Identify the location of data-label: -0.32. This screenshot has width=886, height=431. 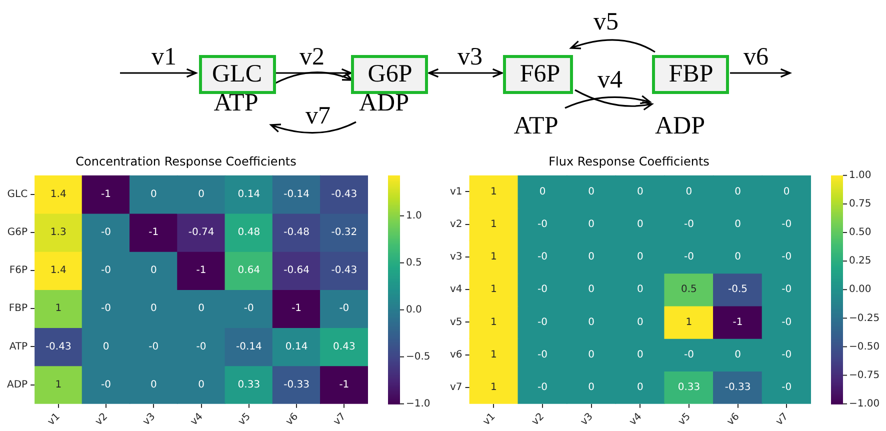
(344, 232).